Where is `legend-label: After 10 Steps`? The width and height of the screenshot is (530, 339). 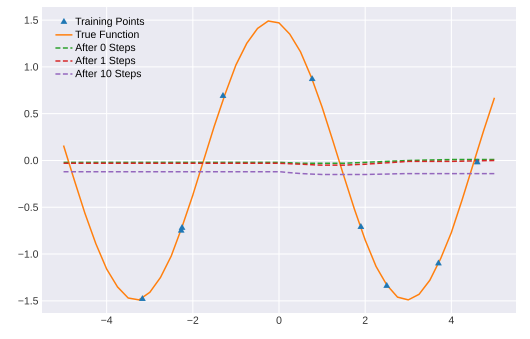
legend-label: After 10 Steps is located at coordinates (108, 75).